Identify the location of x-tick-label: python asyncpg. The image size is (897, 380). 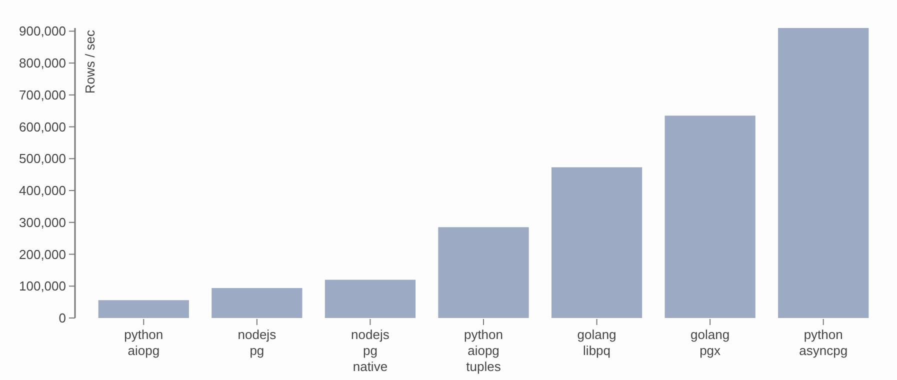
(823, 342).